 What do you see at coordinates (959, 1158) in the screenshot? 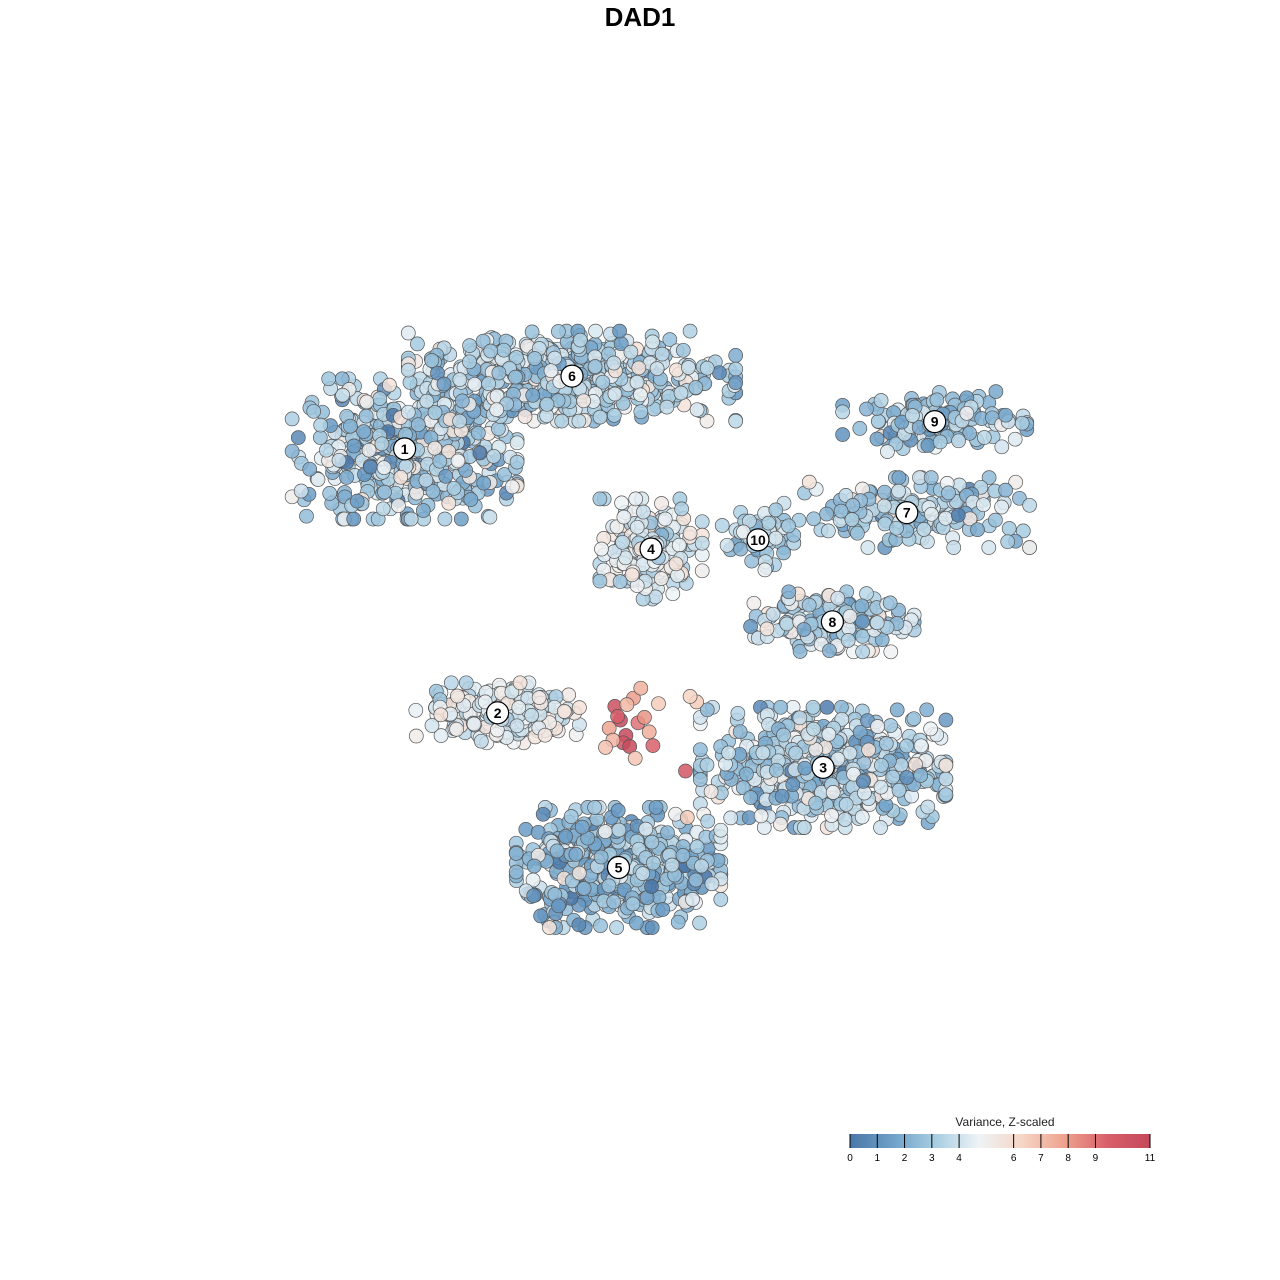
I see `colorbar-tick-label: 4` at bounding box center [959, 1158].